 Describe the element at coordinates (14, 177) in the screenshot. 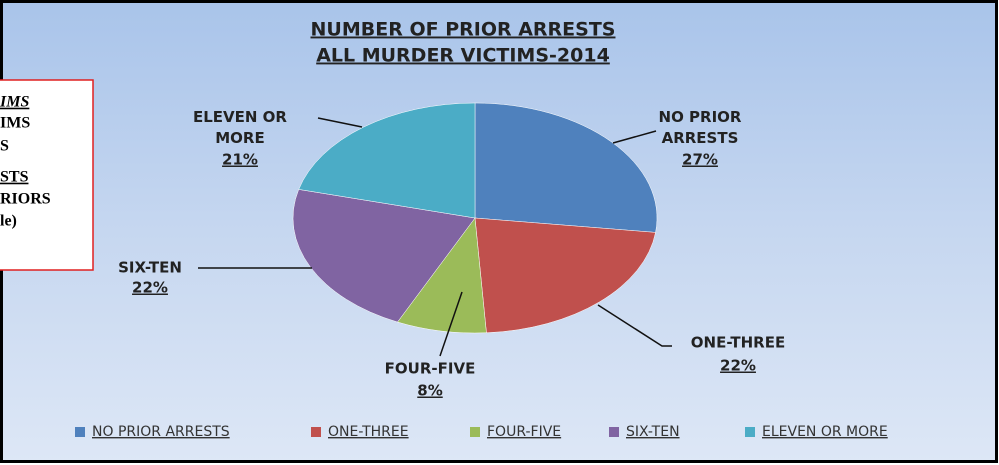

I see `note-line: STS` at that location.